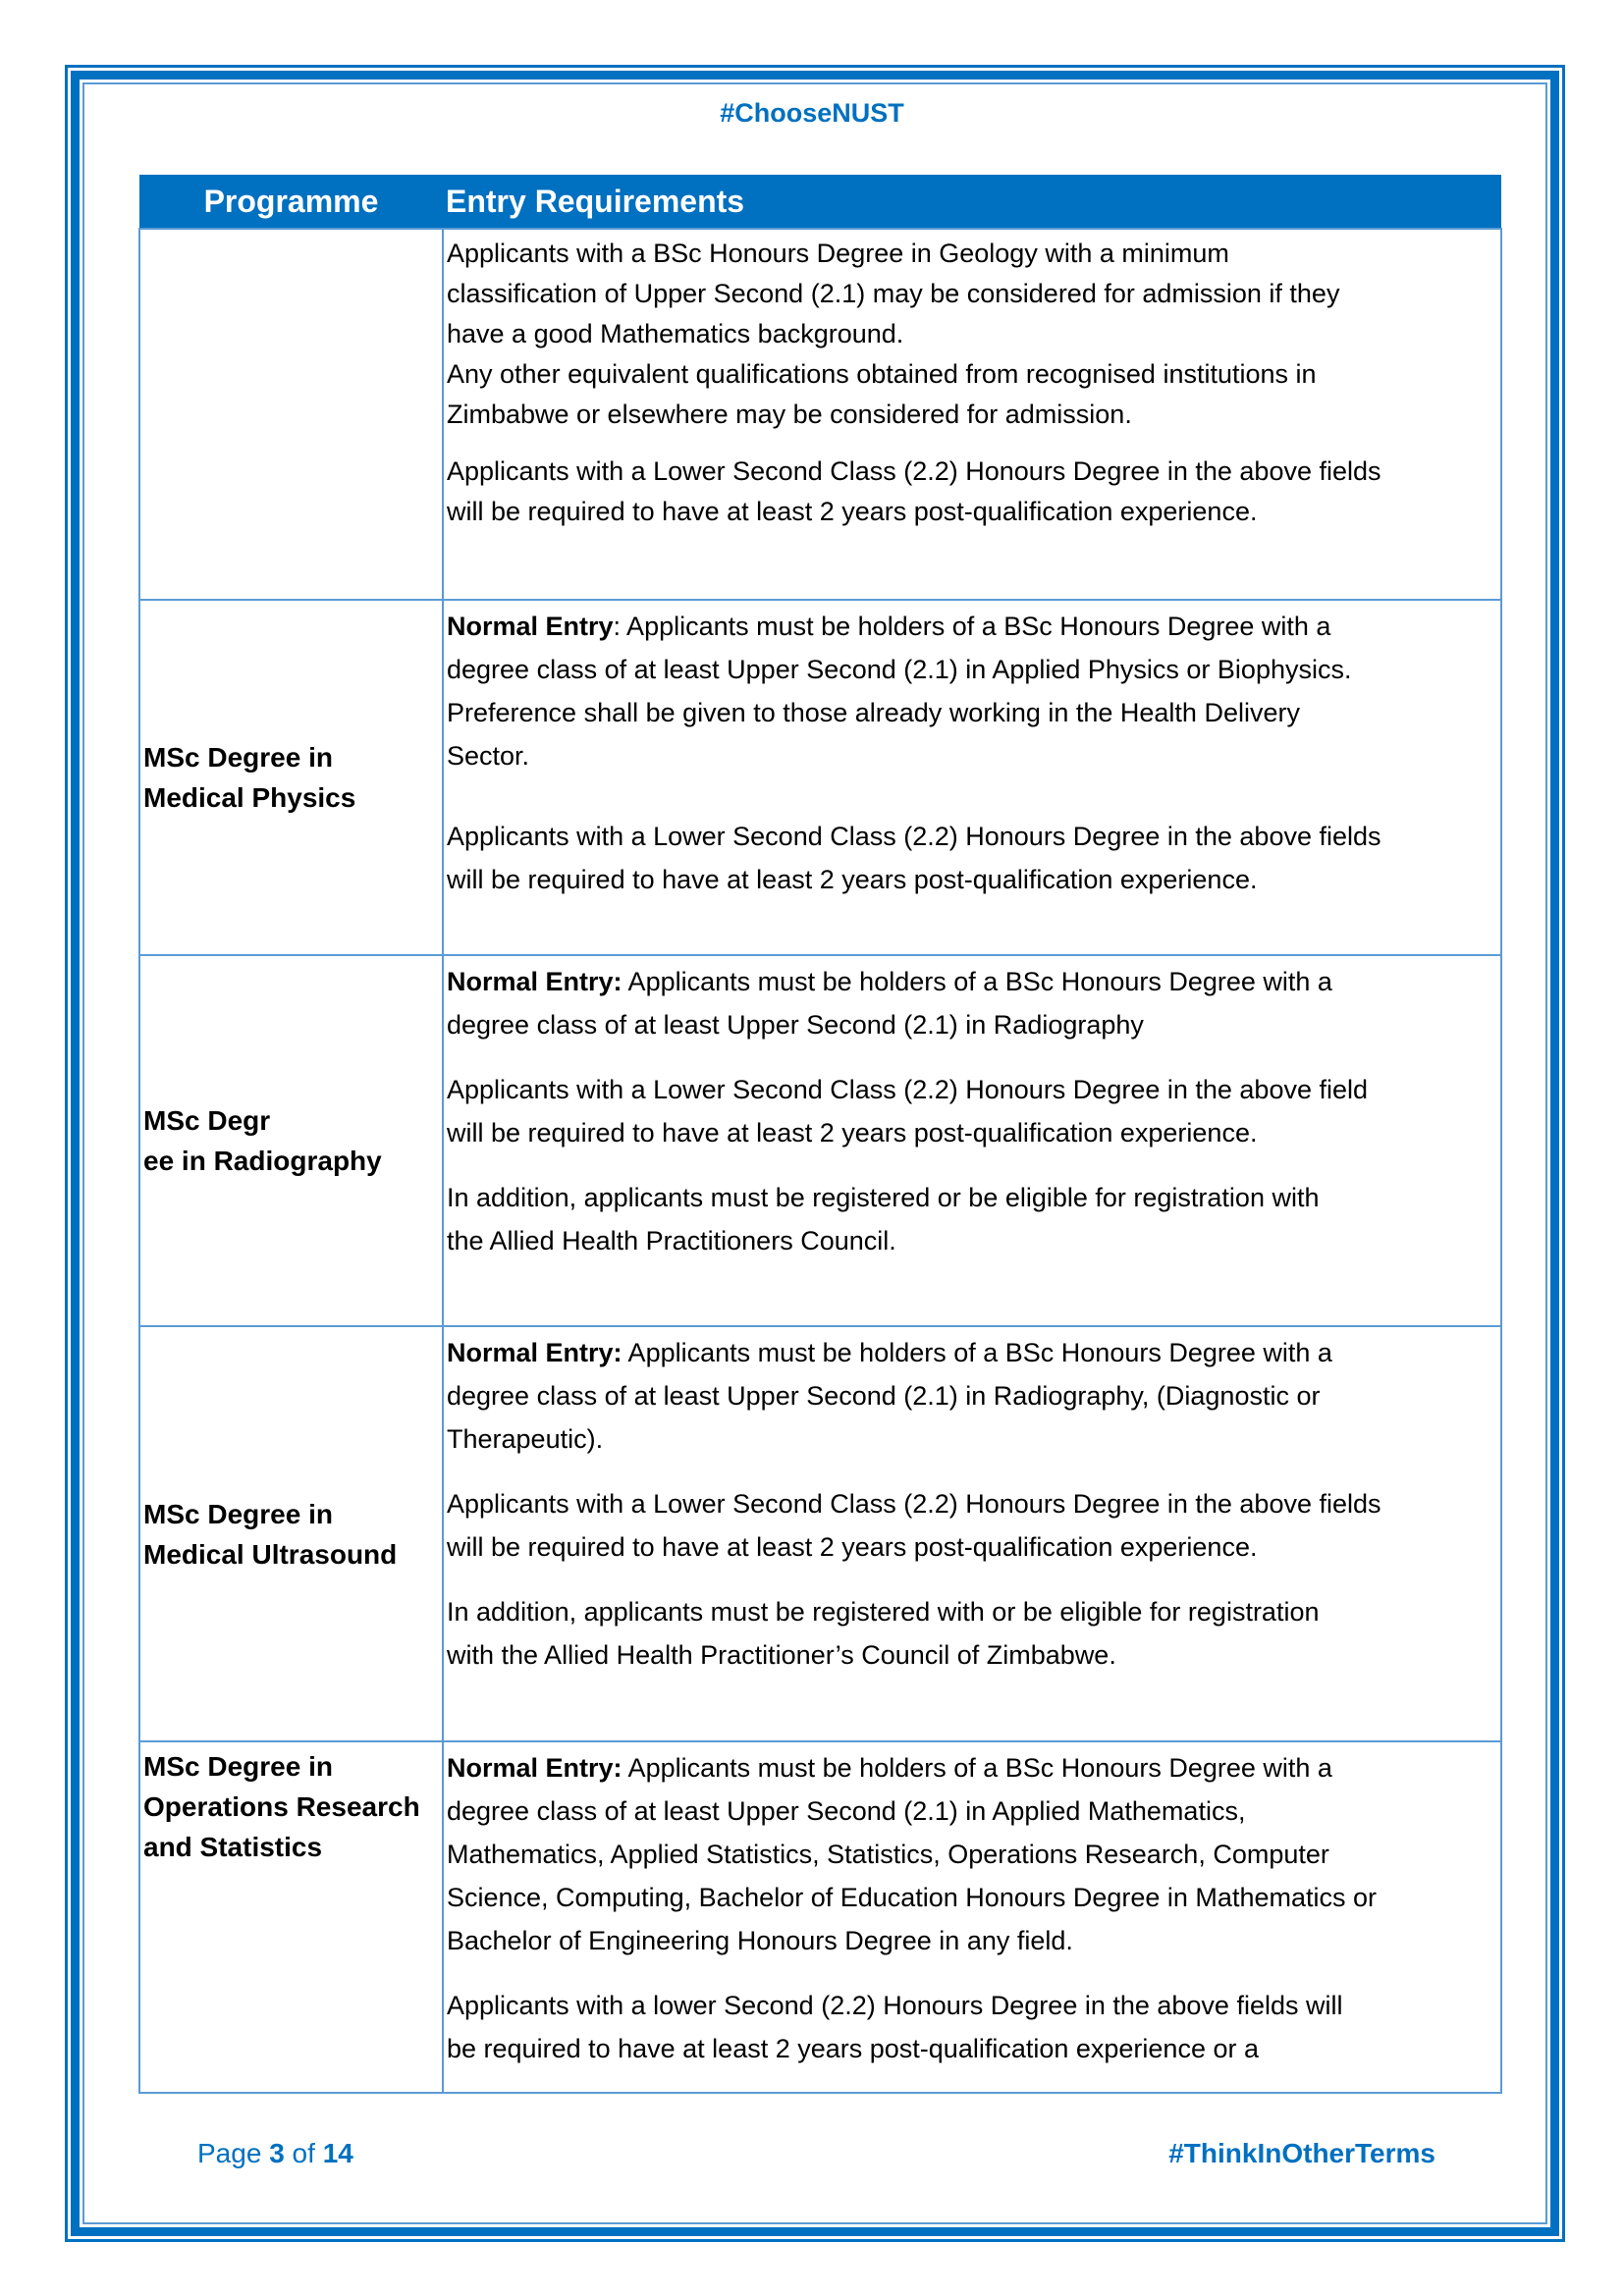 The image size is (1624, 2296). I want to click on requirement-line: the Allied Health Practitioners Council., so click(671, 1240).